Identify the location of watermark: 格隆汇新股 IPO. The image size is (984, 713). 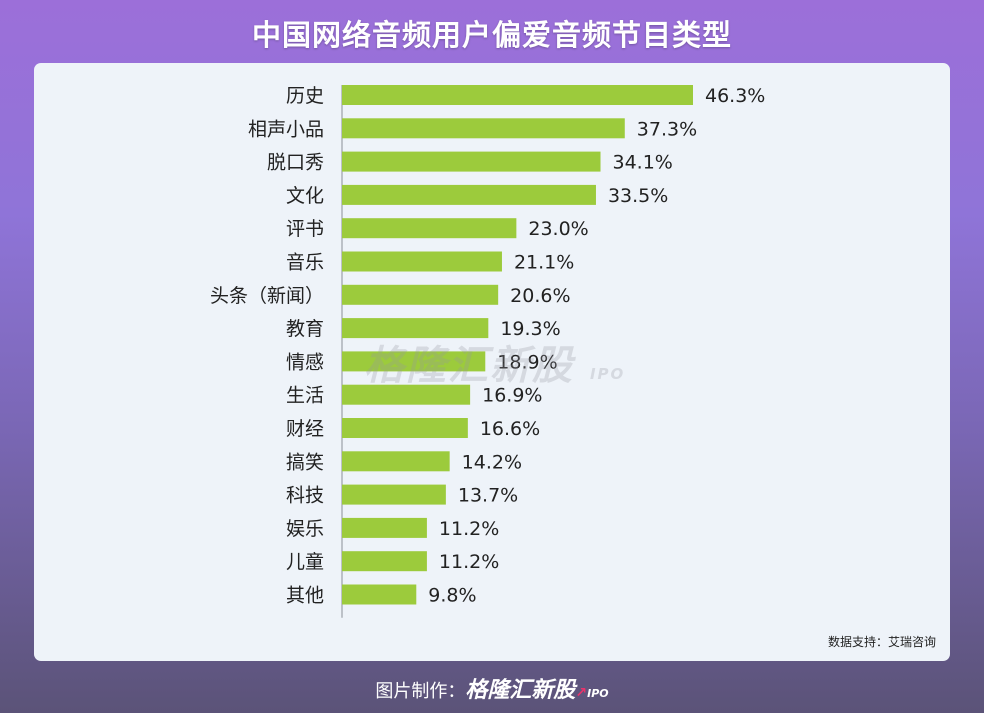
(494, 362).